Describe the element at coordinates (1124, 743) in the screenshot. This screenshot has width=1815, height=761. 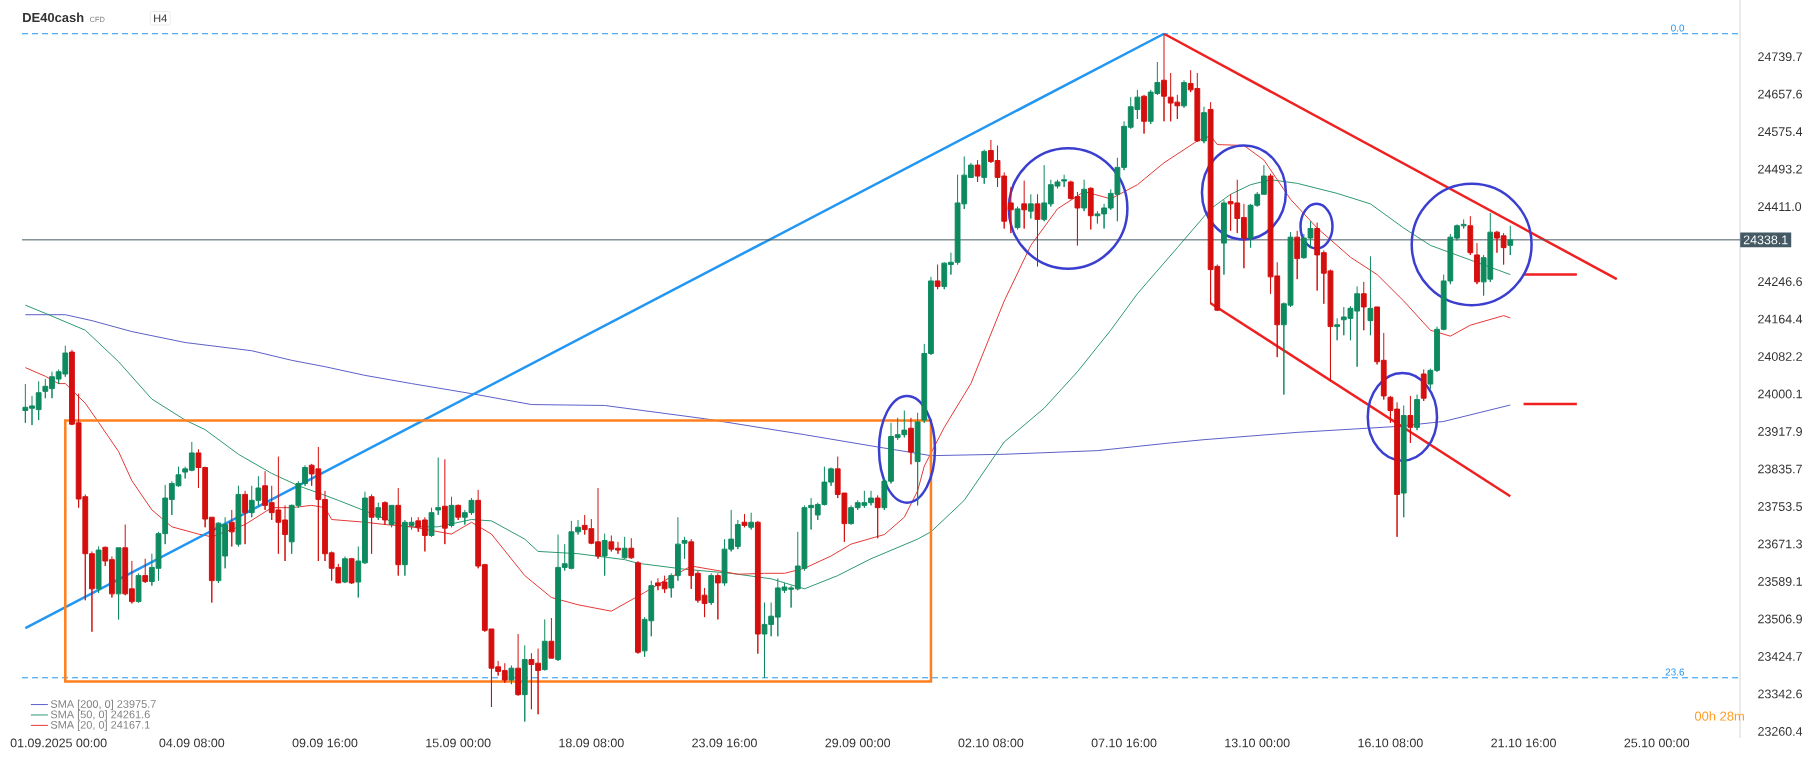
I see `x-tick-label: 07.10 16:00` at that location.